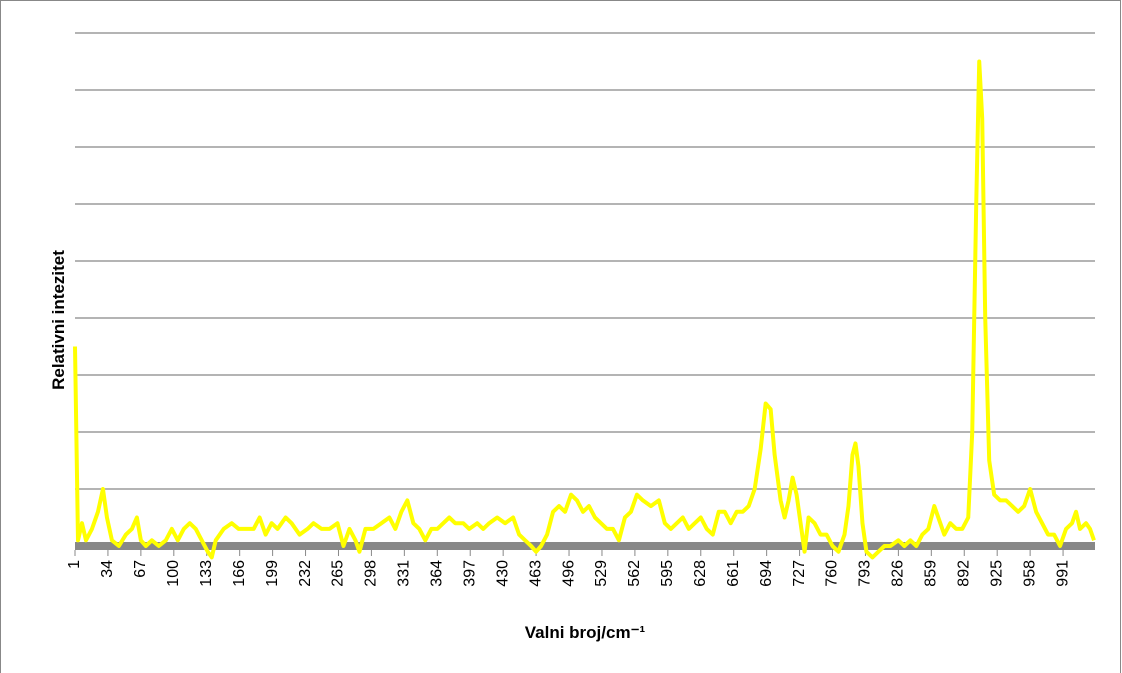 The width and height of the screenshot is (1122, 673). I want to click on x-tick-label: 925, so click(996, 573).